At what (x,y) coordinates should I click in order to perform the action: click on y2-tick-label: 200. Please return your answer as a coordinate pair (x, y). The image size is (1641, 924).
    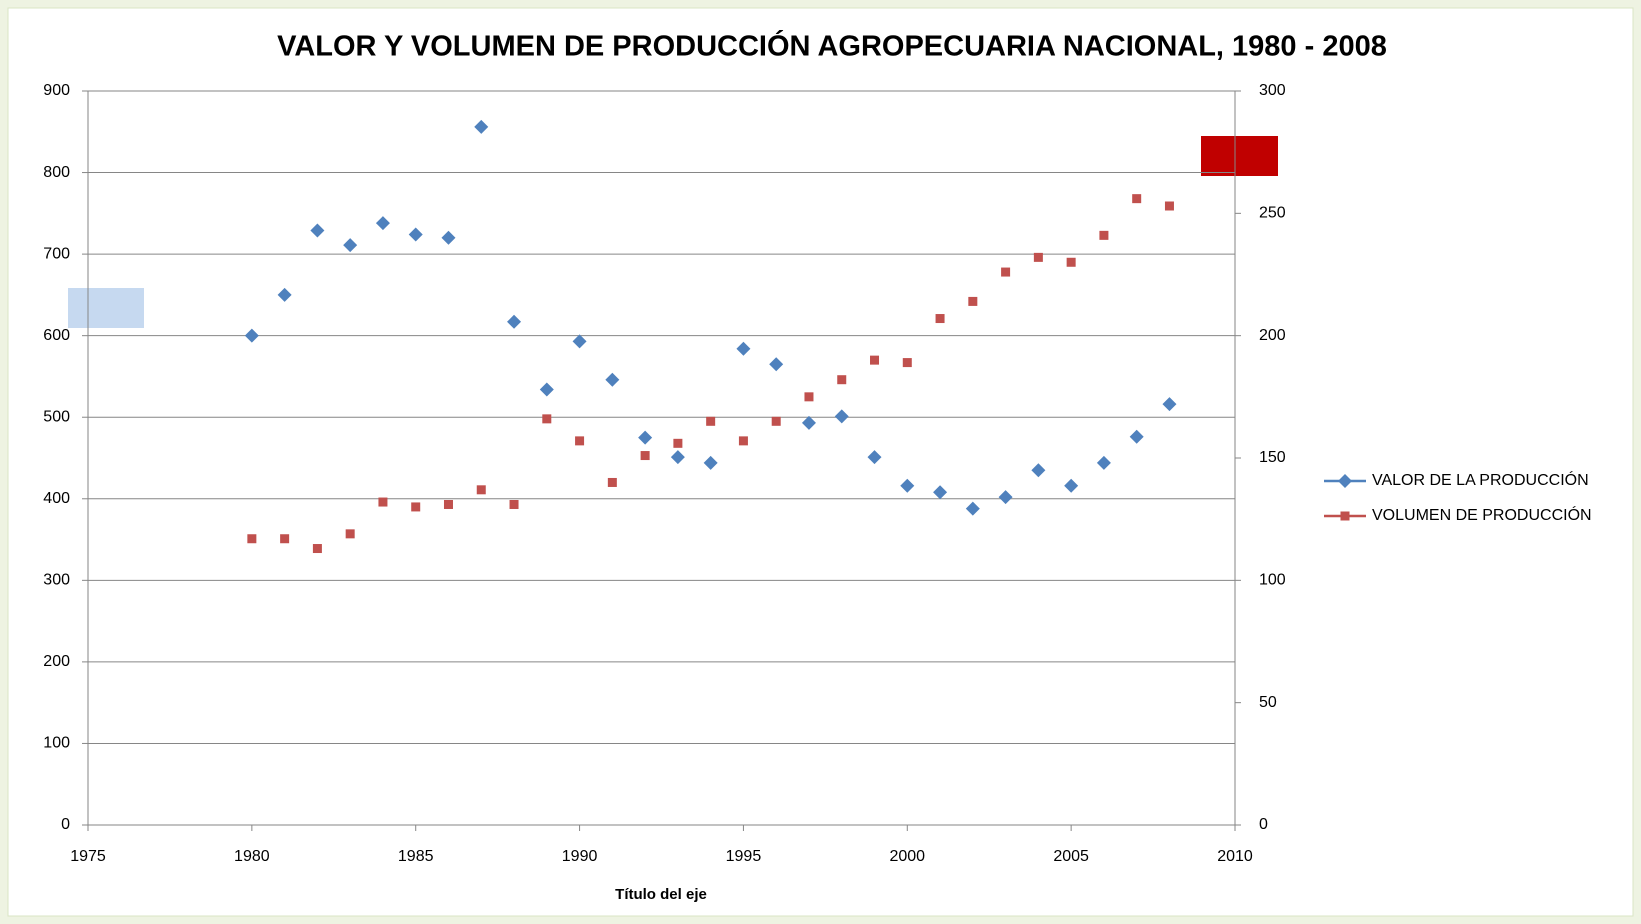
    Looking at the image, I should click on (1272, 335).